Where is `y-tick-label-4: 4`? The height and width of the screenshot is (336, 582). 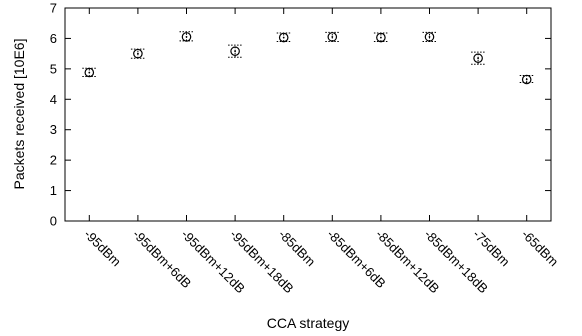
y-tick-label-4: 4 is located at coordinates (53, 99).